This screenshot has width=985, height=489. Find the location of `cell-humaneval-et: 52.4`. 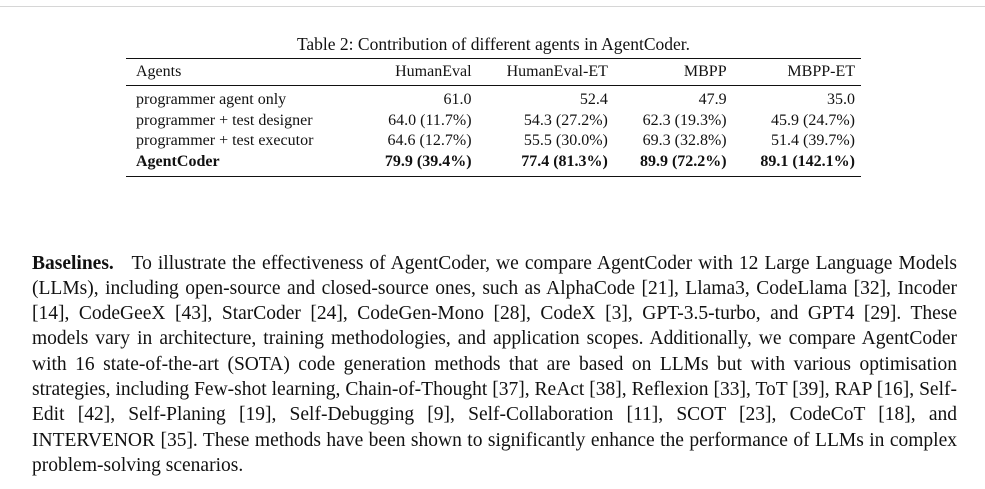

cell-humaneval-et: 52.4 is located at coordinates (593, 100).